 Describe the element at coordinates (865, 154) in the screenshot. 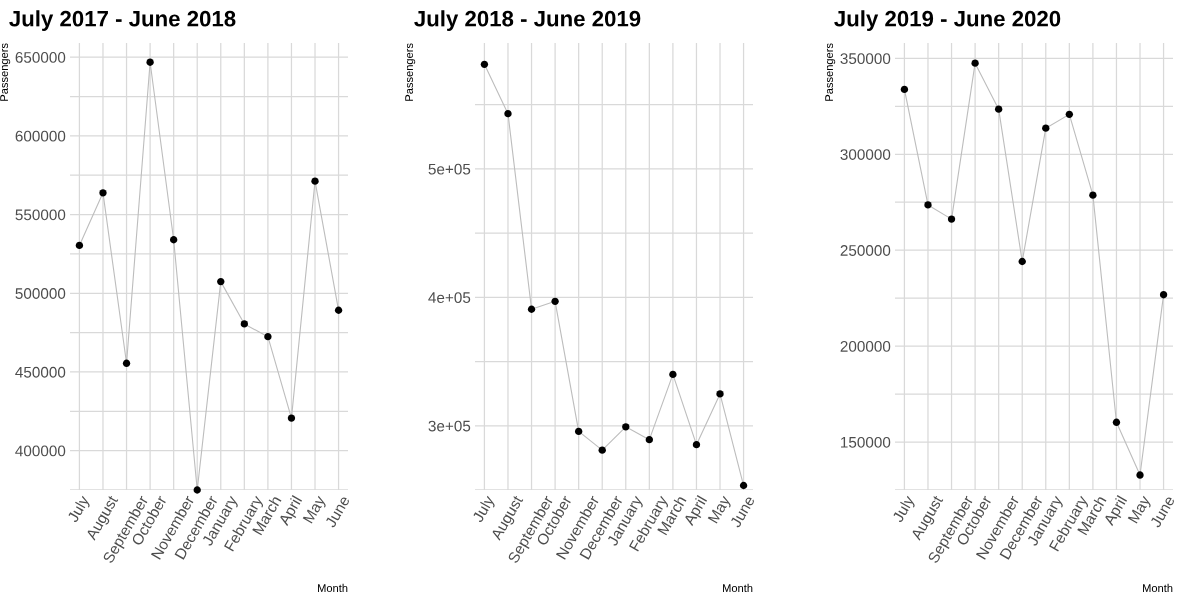

I see `y-tick-label: 300000` at that location.